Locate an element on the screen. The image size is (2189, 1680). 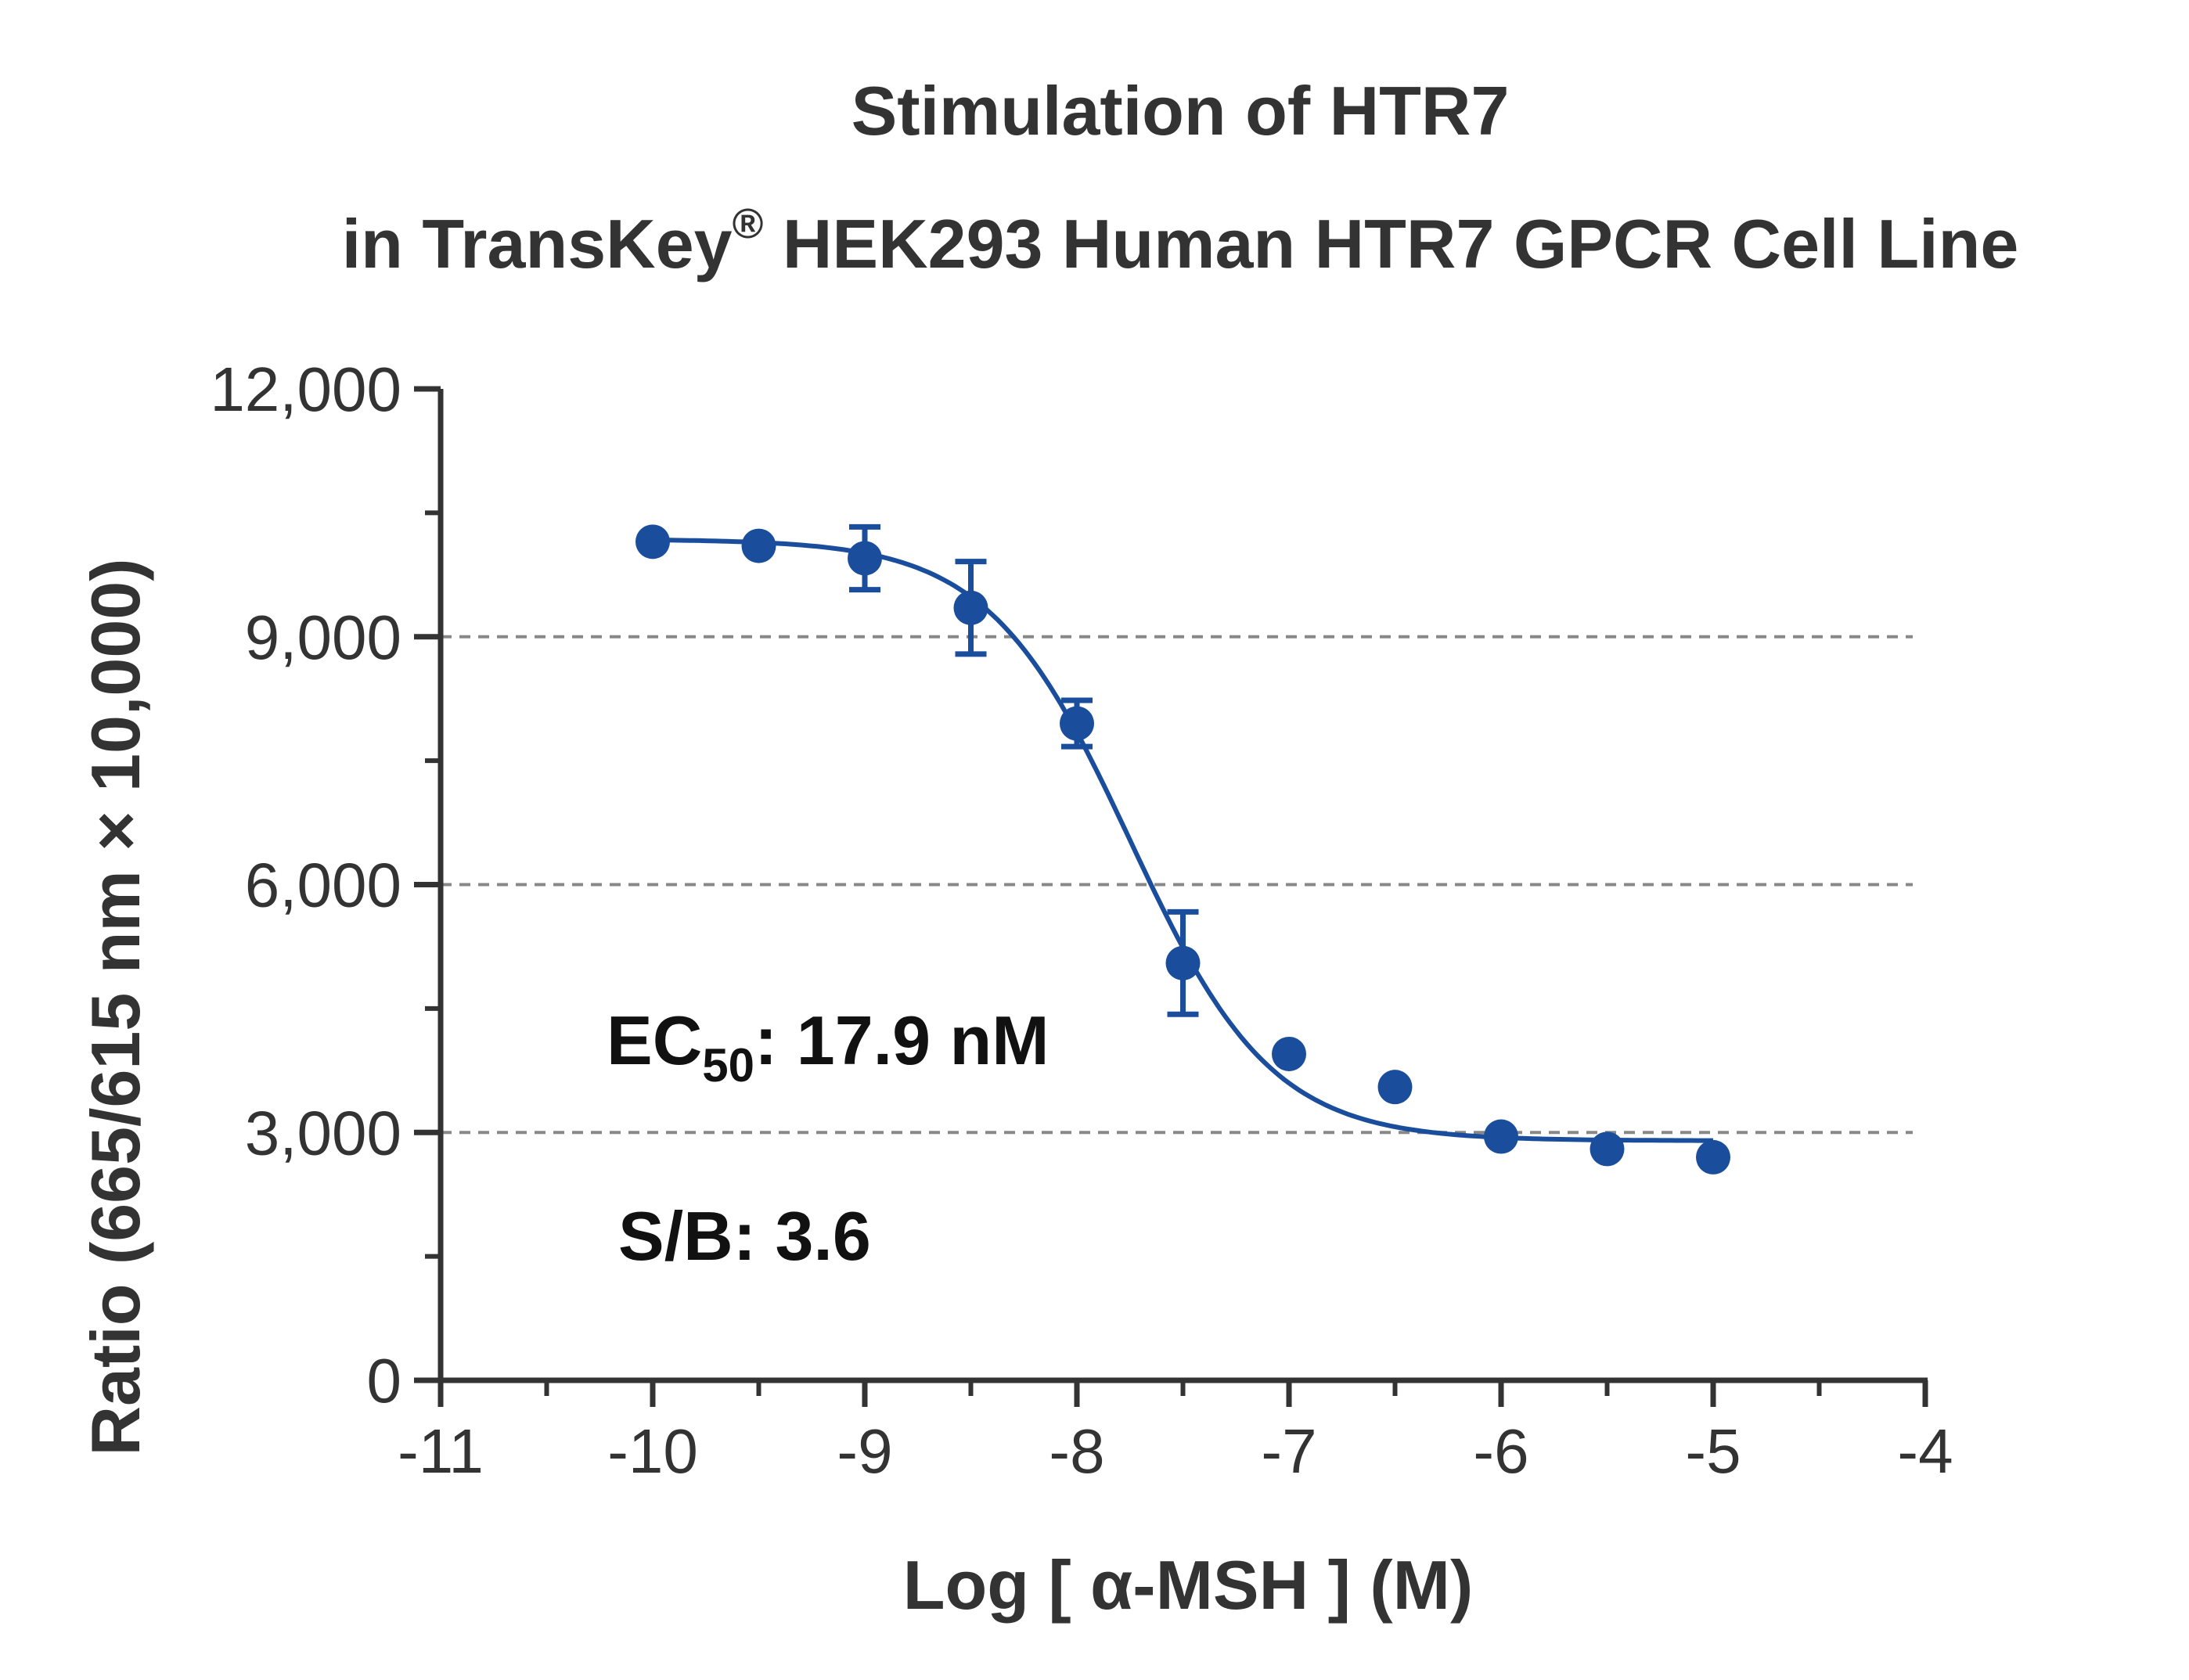
chart-title-line1: Stimulation of HTR7 is located at coordinates (1180, 110).